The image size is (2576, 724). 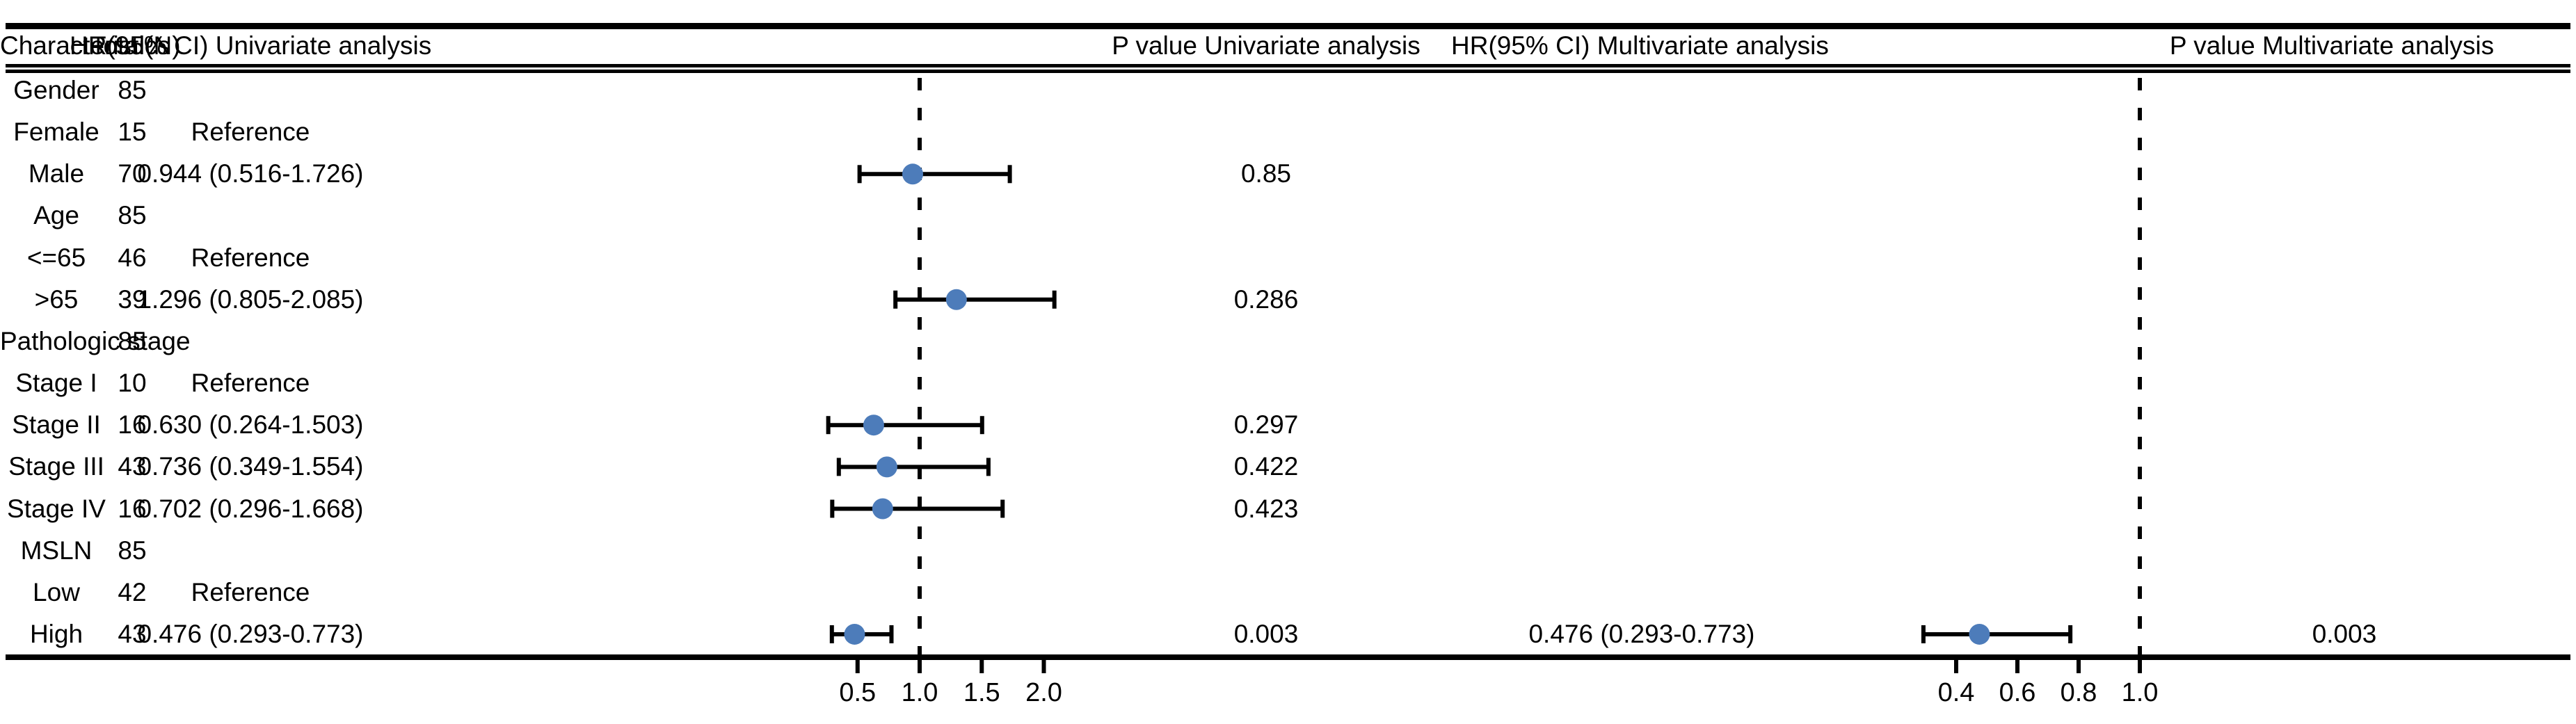 What do you see at coordinates (2140, 692) in the screenshot?
I see `axis-tick-label-multivariate: 1.0` at bounding box center [2140, 692].